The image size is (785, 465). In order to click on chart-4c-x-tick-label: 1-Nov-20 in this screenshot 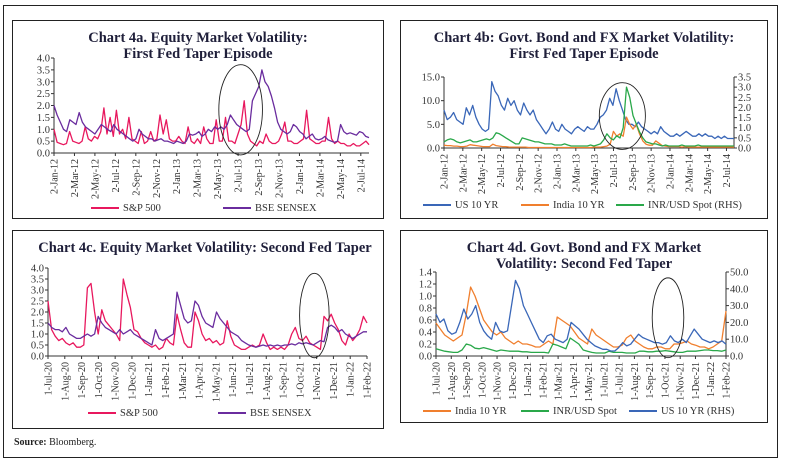, I will do `click(116, 381)`.